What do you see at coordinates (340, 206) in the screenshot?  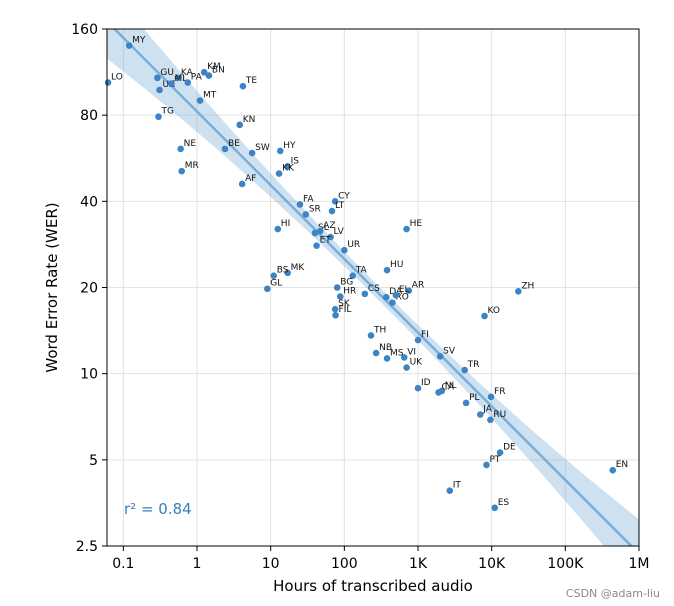 I see `point-label-lt: LT` at bounding box center [340, 206].